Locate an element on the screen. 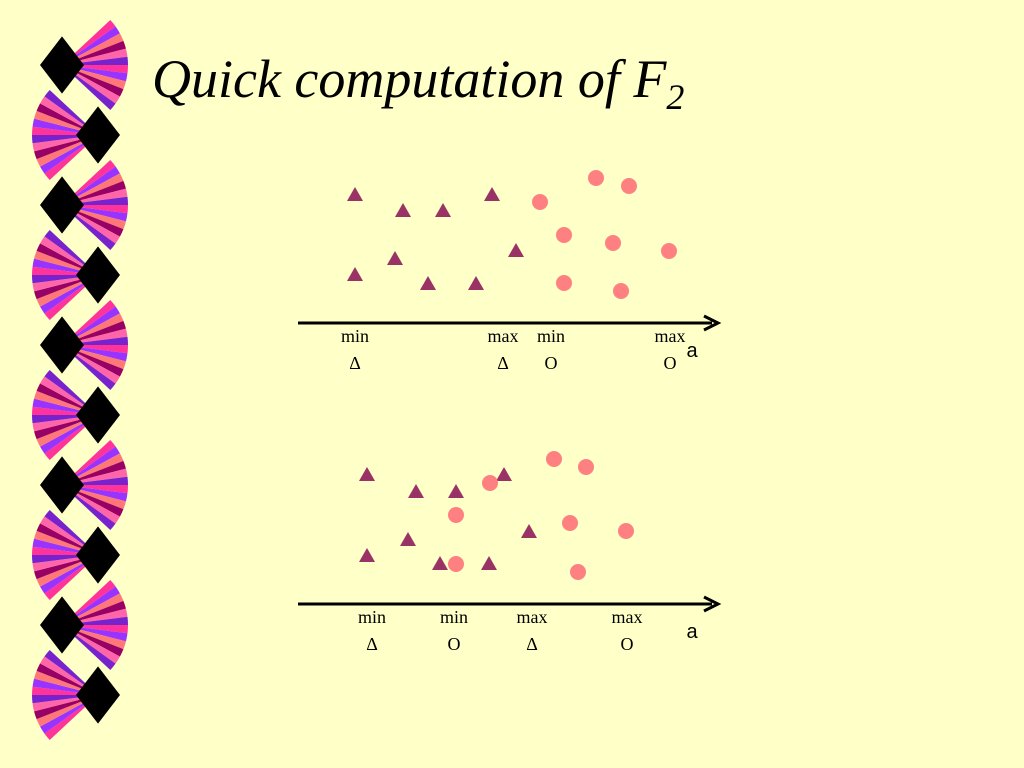  title-text: Quick computation of F is located at coordinates (409, 79).